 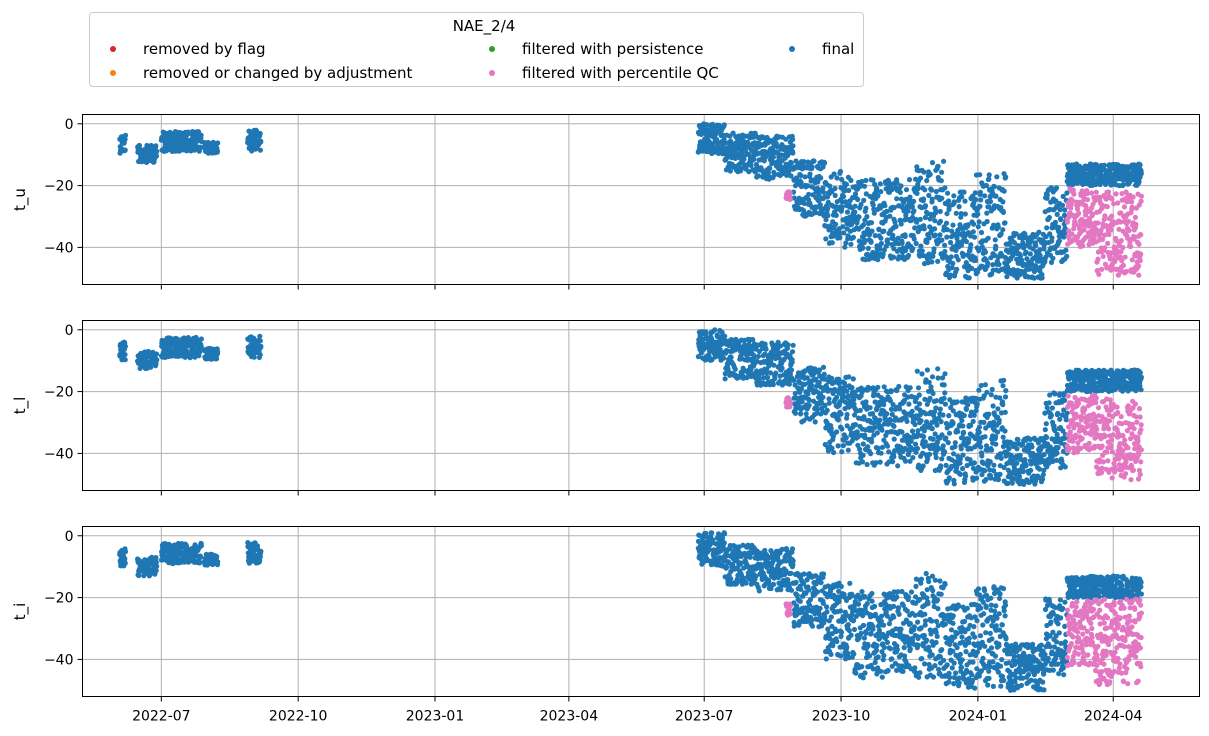 What do you see at coordinates (492, 73) in the screenshot?
I see `legend-marker` at bounding box center [492, 73].